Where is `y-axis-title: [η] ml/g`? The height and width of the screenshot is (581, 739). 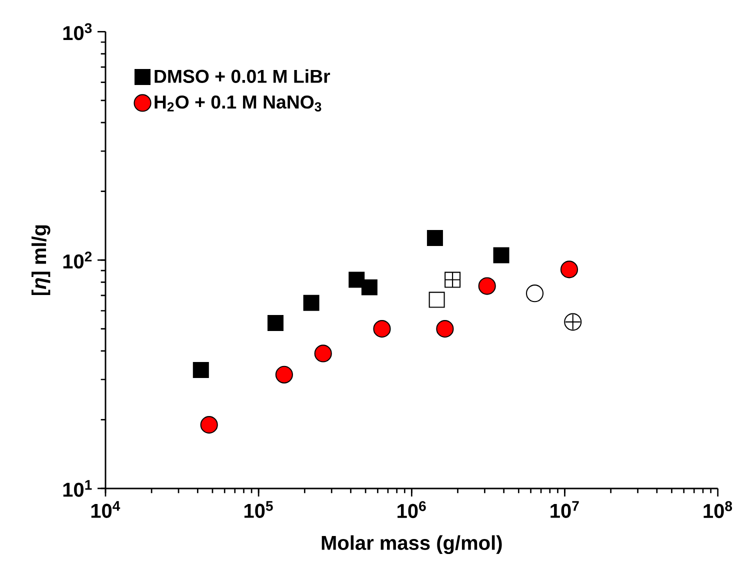 y-axis-title: [η] ml/g is located at coordinates (41, 260).